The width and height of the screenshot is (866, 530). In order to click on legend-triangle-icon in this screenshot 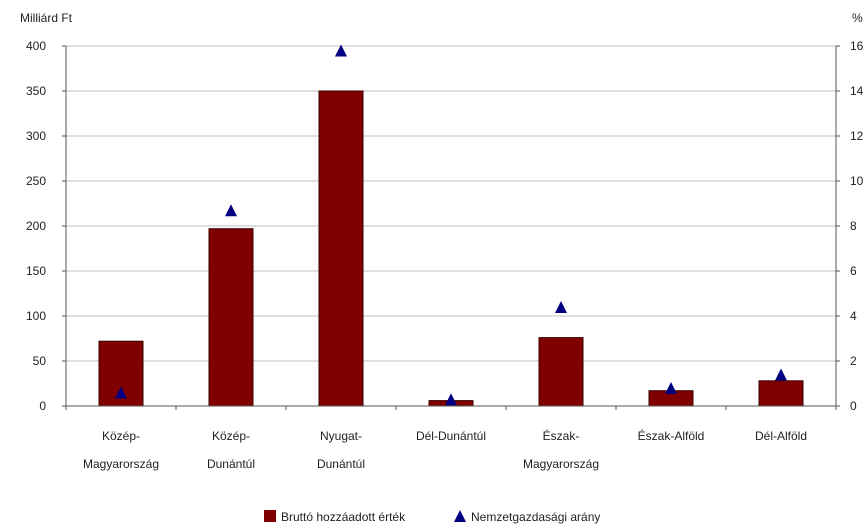, I will do `click(460, 516)`.